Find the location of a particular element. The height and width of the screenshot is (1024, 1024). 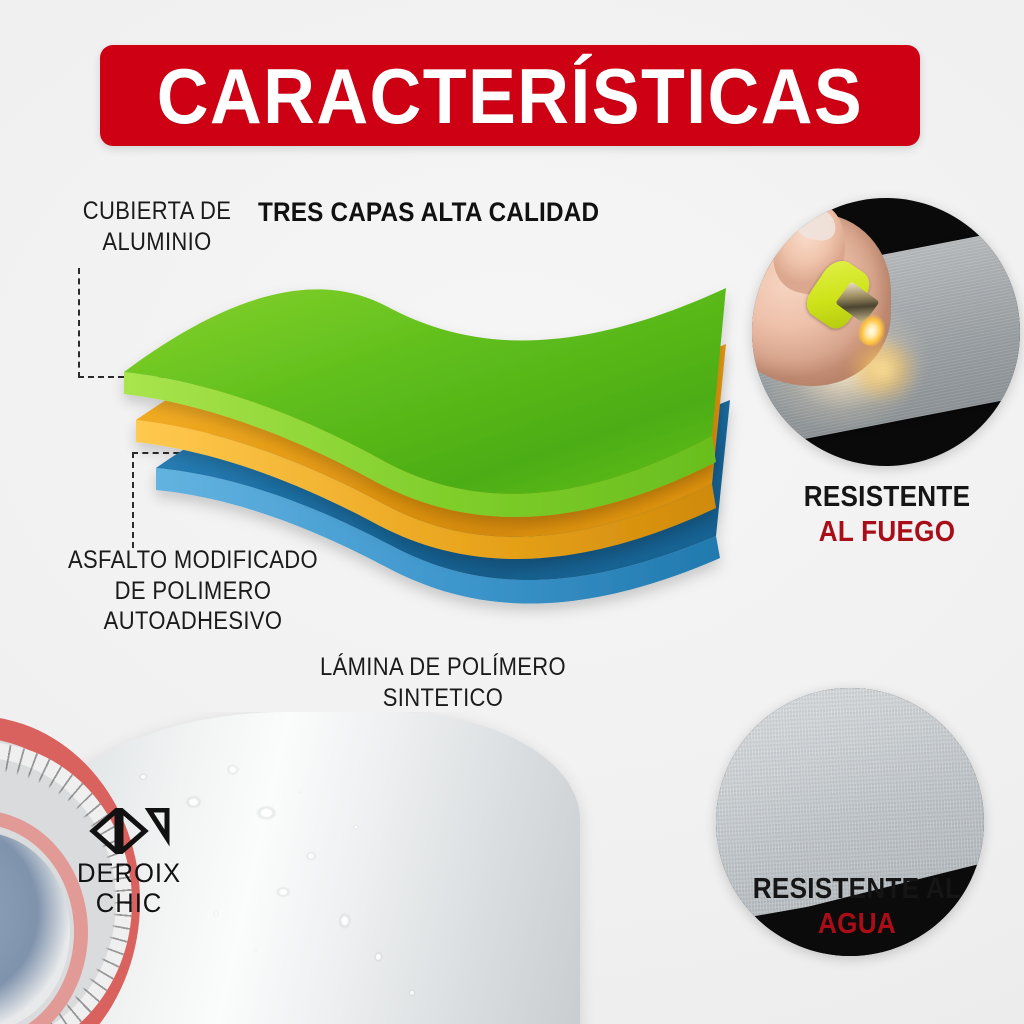

title-banner: CARACTERÍSTICAS is located at coordinates (510, 95).